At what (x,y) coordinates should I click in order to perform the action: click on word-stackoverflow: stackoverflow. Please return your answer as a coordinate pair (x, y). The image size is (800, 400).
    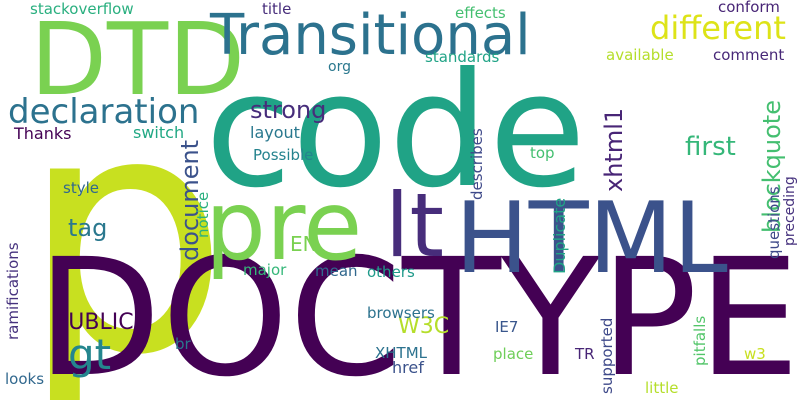
    Looking at the image, I should click on (82, 9).